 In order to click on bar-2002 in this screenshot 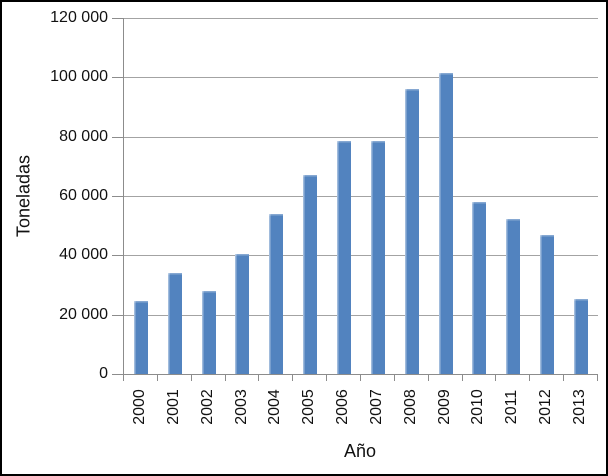, I will do `click(209, 332)`.